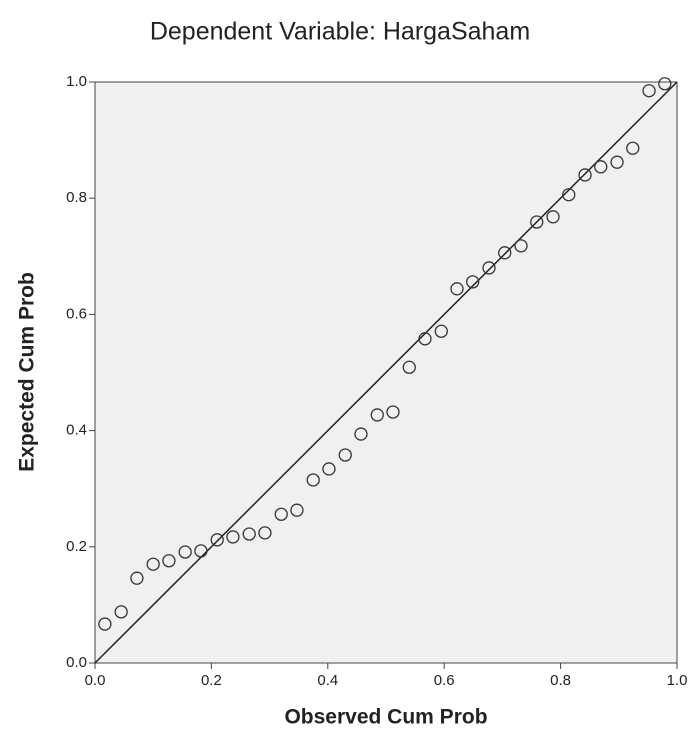 This screenshot has height=752, width=691. What do you see at coordinates (95, 680) in the screenshot?
I see `x-tick-label: 0.0` at bounding box center [95, 680].